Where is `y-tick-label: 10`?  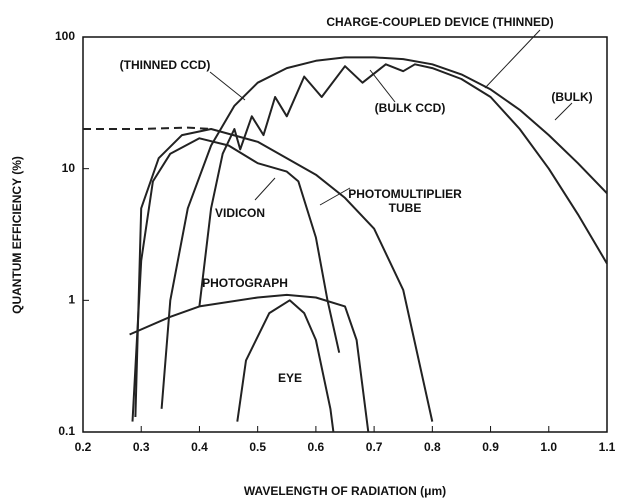
y-tick-label: 10 is located at coordinates (69, 168).